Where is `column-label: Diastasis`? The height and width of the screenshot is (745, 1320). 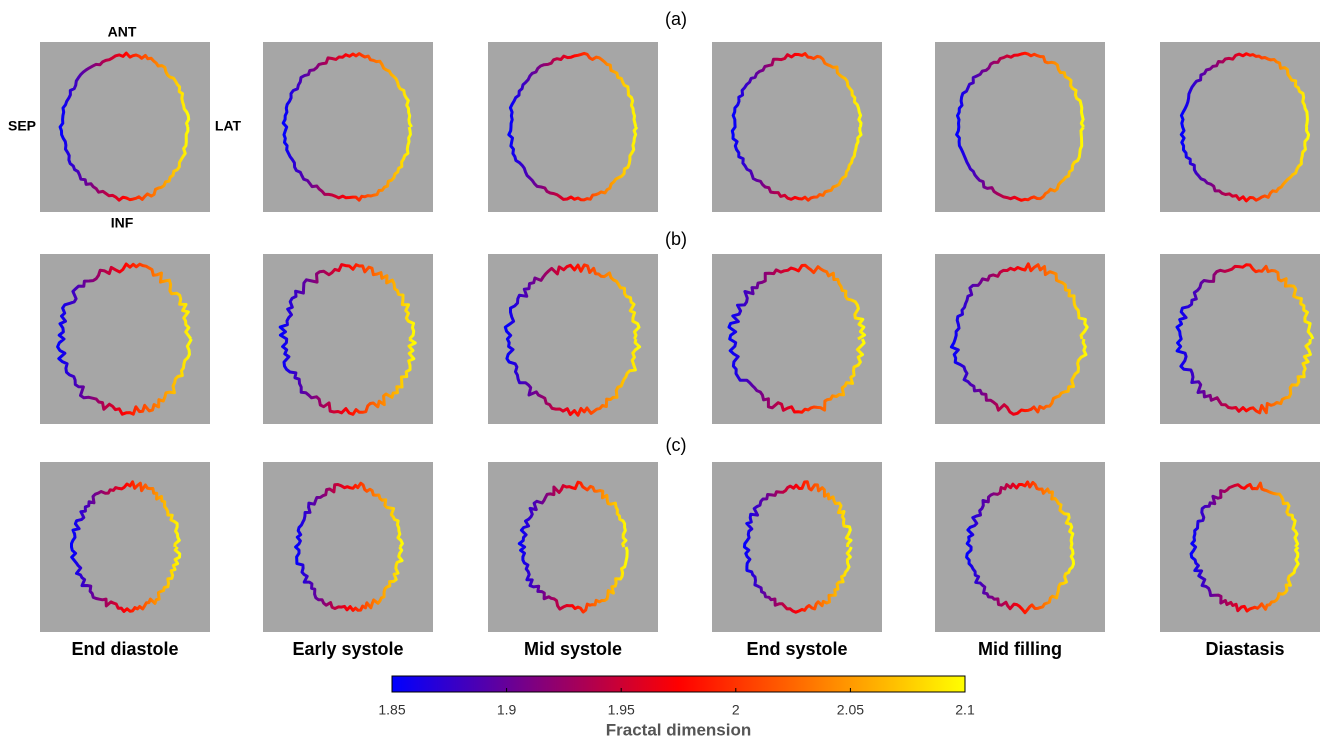 column-label: Diastasis is located at coordinates (1244, 649).